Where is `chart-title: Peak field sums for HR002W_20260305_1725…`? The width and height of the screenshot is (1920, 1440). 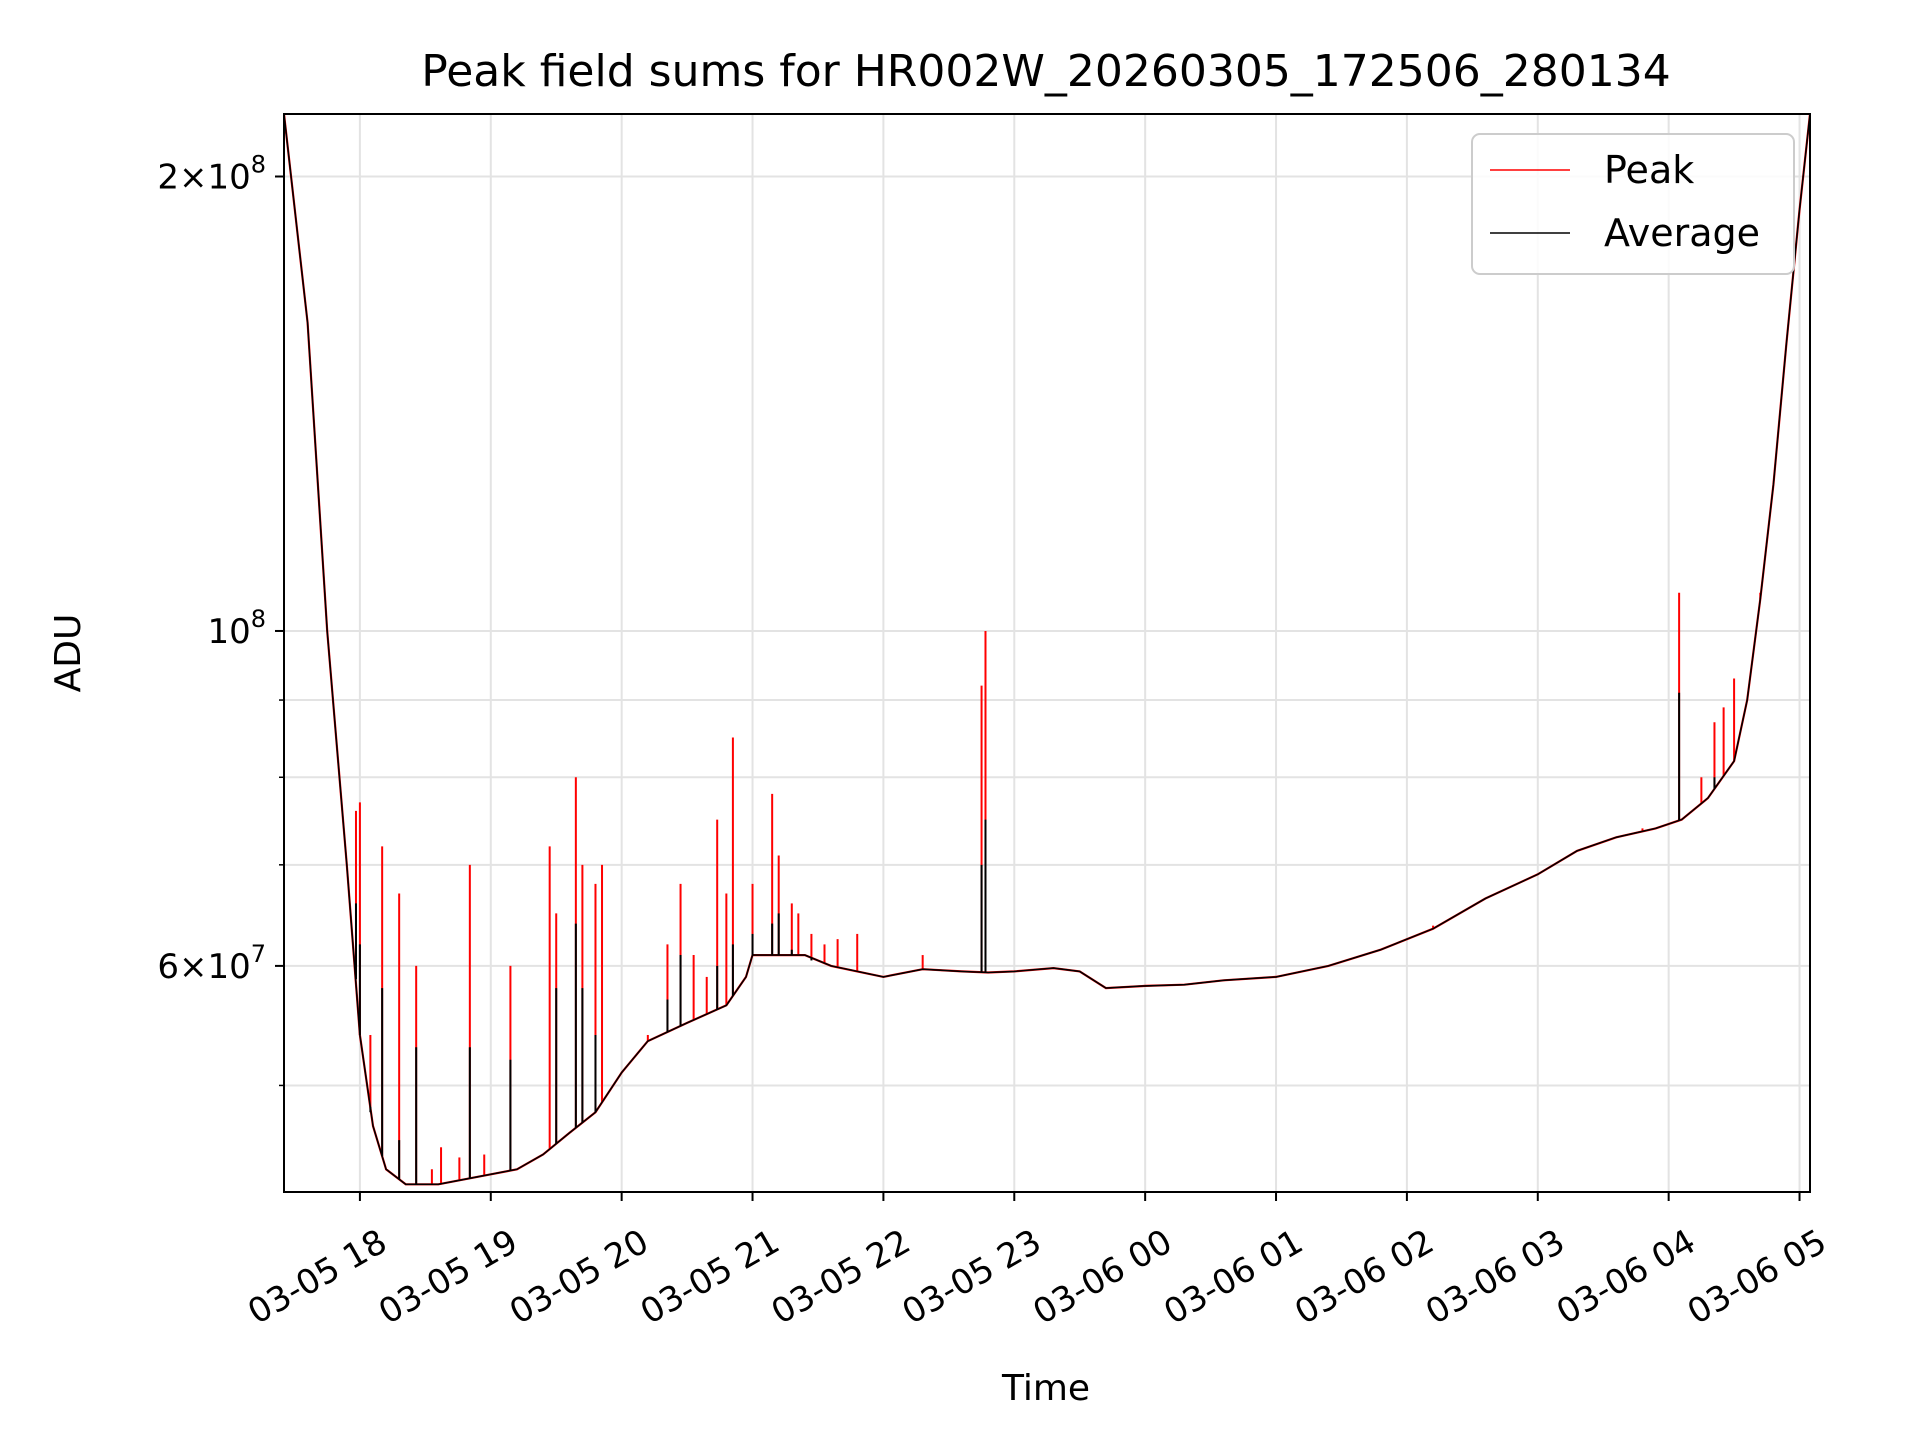
chart-title: Peak field sums for HR002W_20260305_1725… is located at coordinates (1046, 71).